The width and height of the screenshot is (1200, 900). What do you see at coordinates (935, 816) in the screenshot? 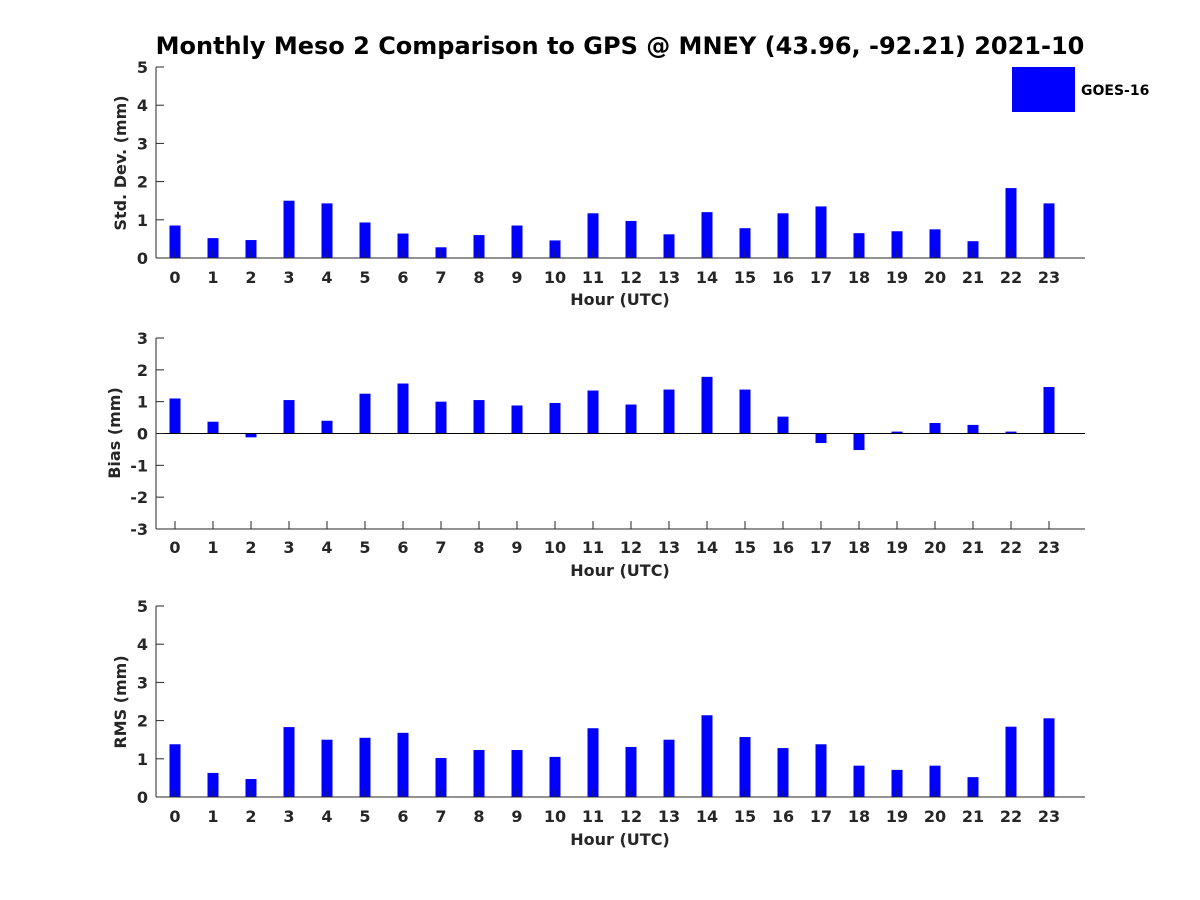
I see `rms-x-tick-label: 20` at bounding box center [935, 816].